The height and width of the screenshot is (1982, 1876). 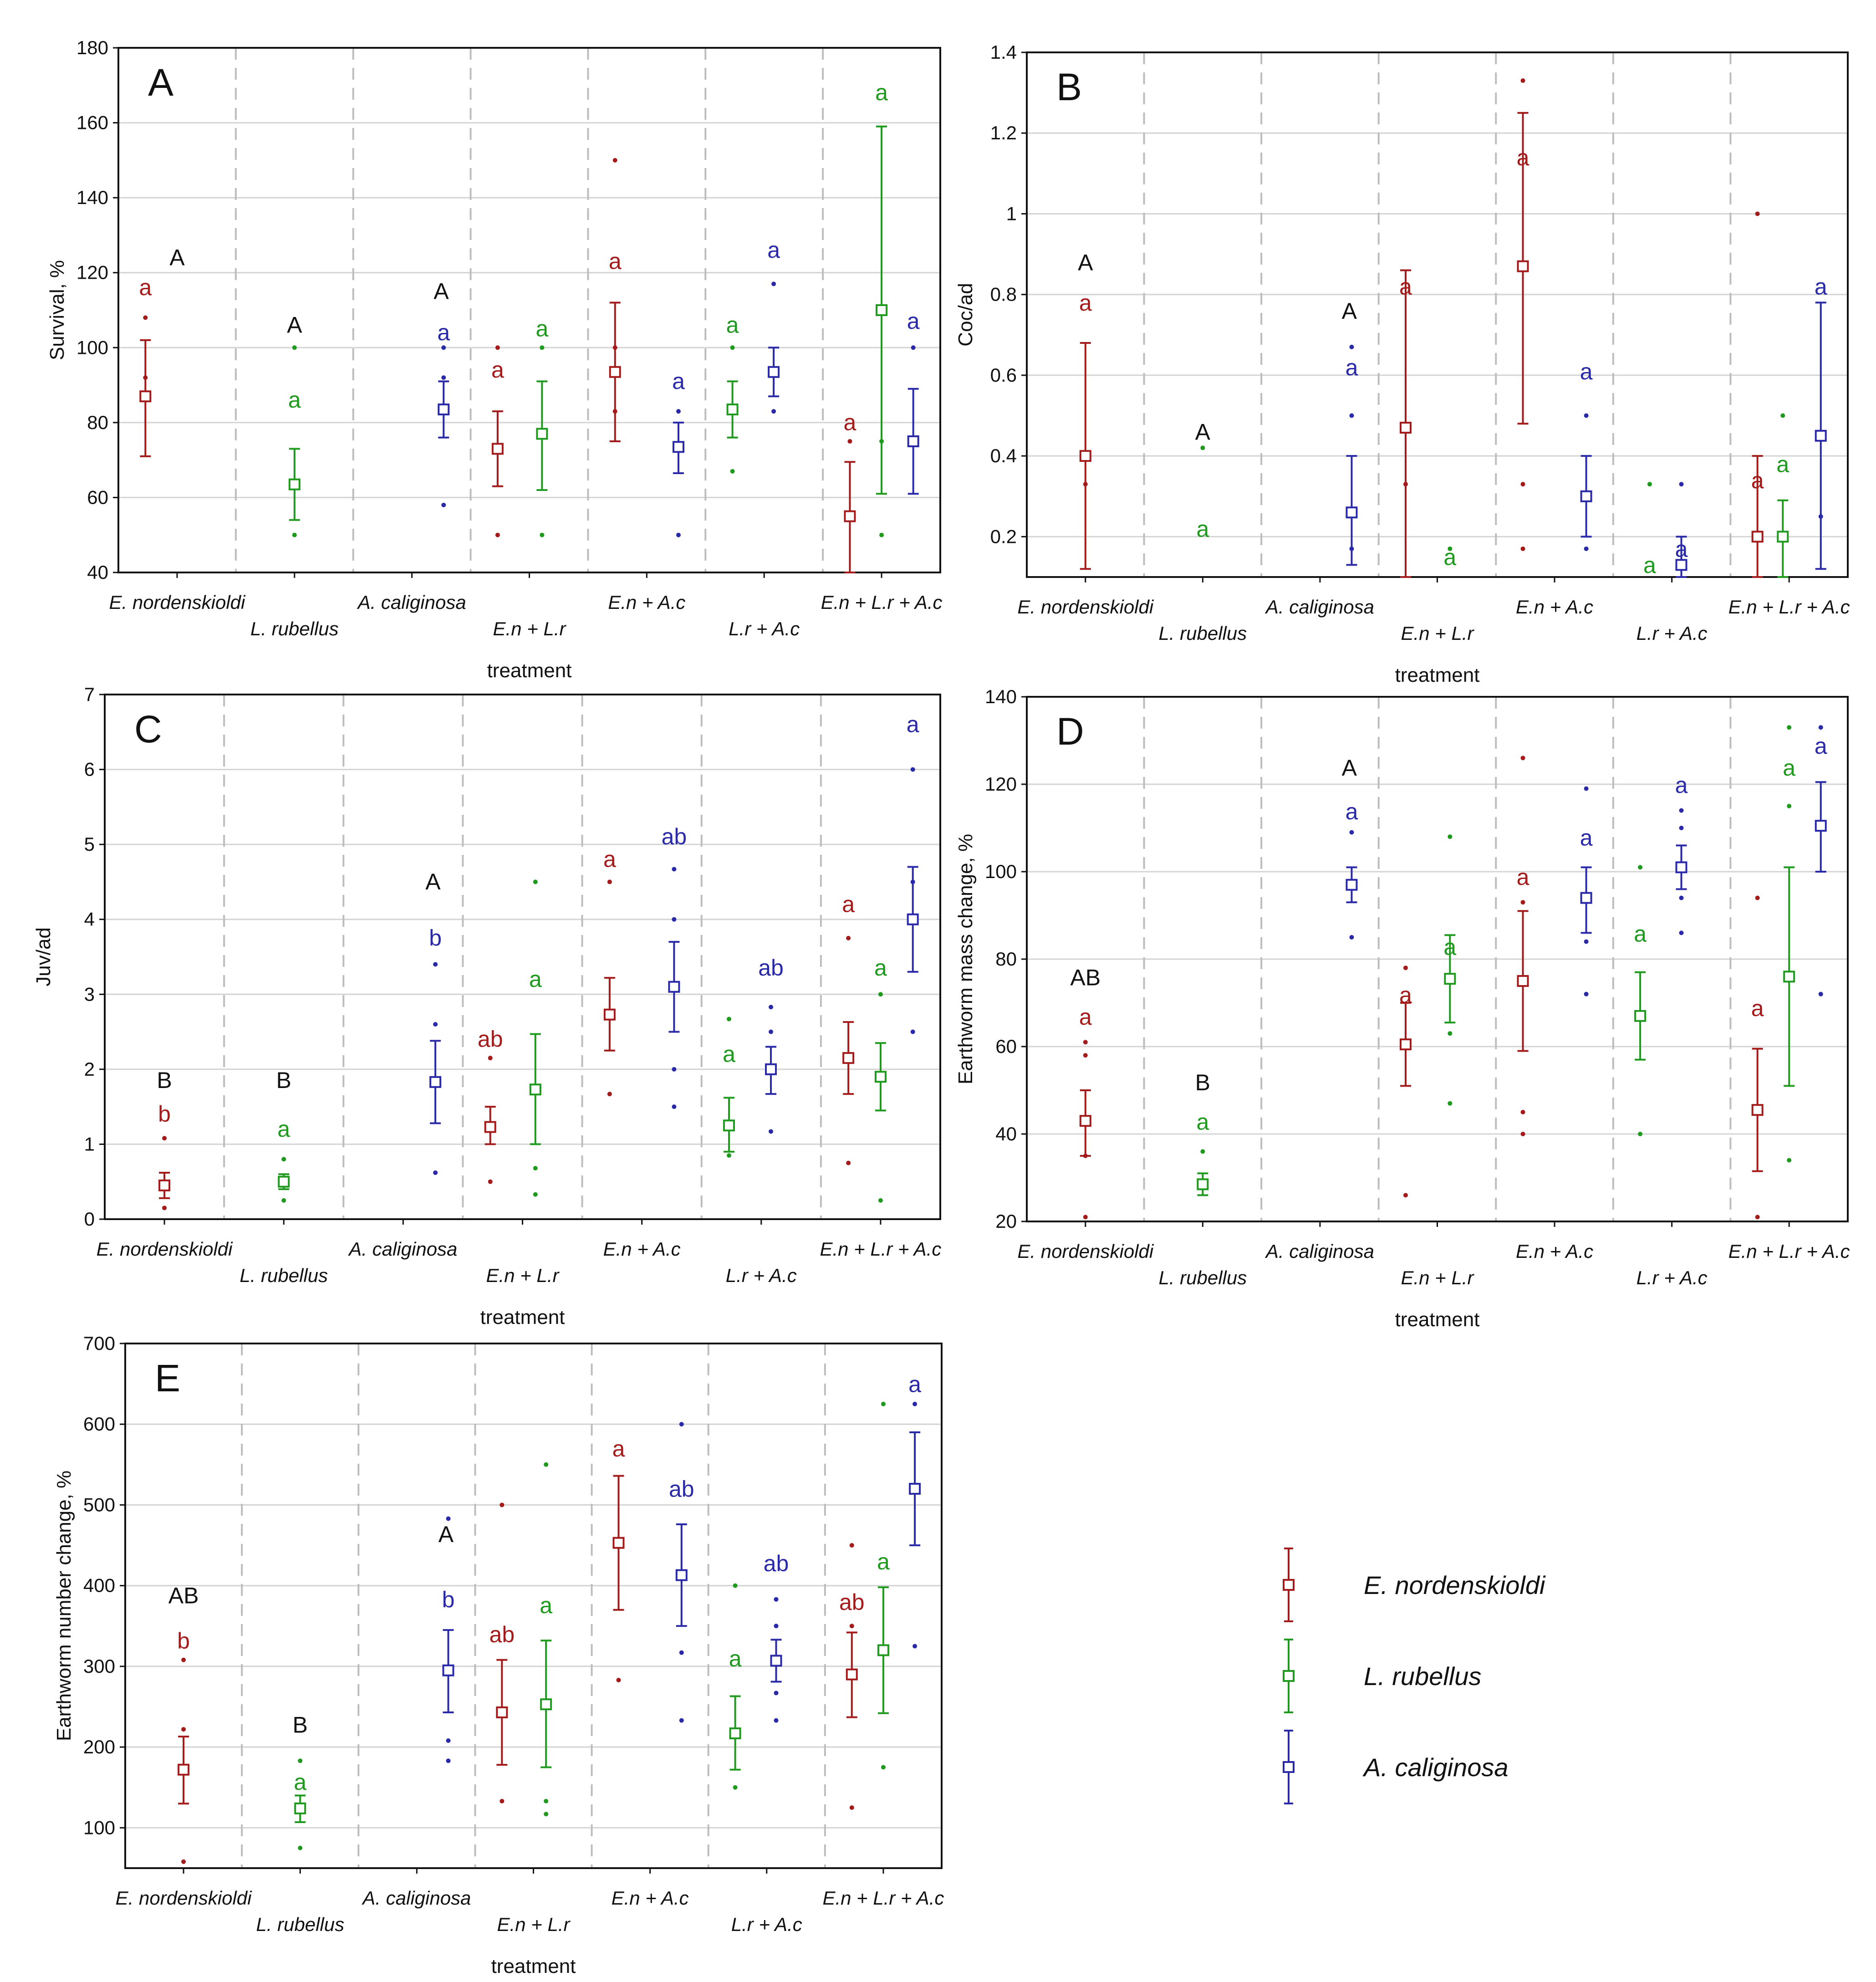 What do you see at coordinates (1396, 1767) in the screenshot?
I see `legend-item: A. caliginosa` at bounding box center [1396, 1767].